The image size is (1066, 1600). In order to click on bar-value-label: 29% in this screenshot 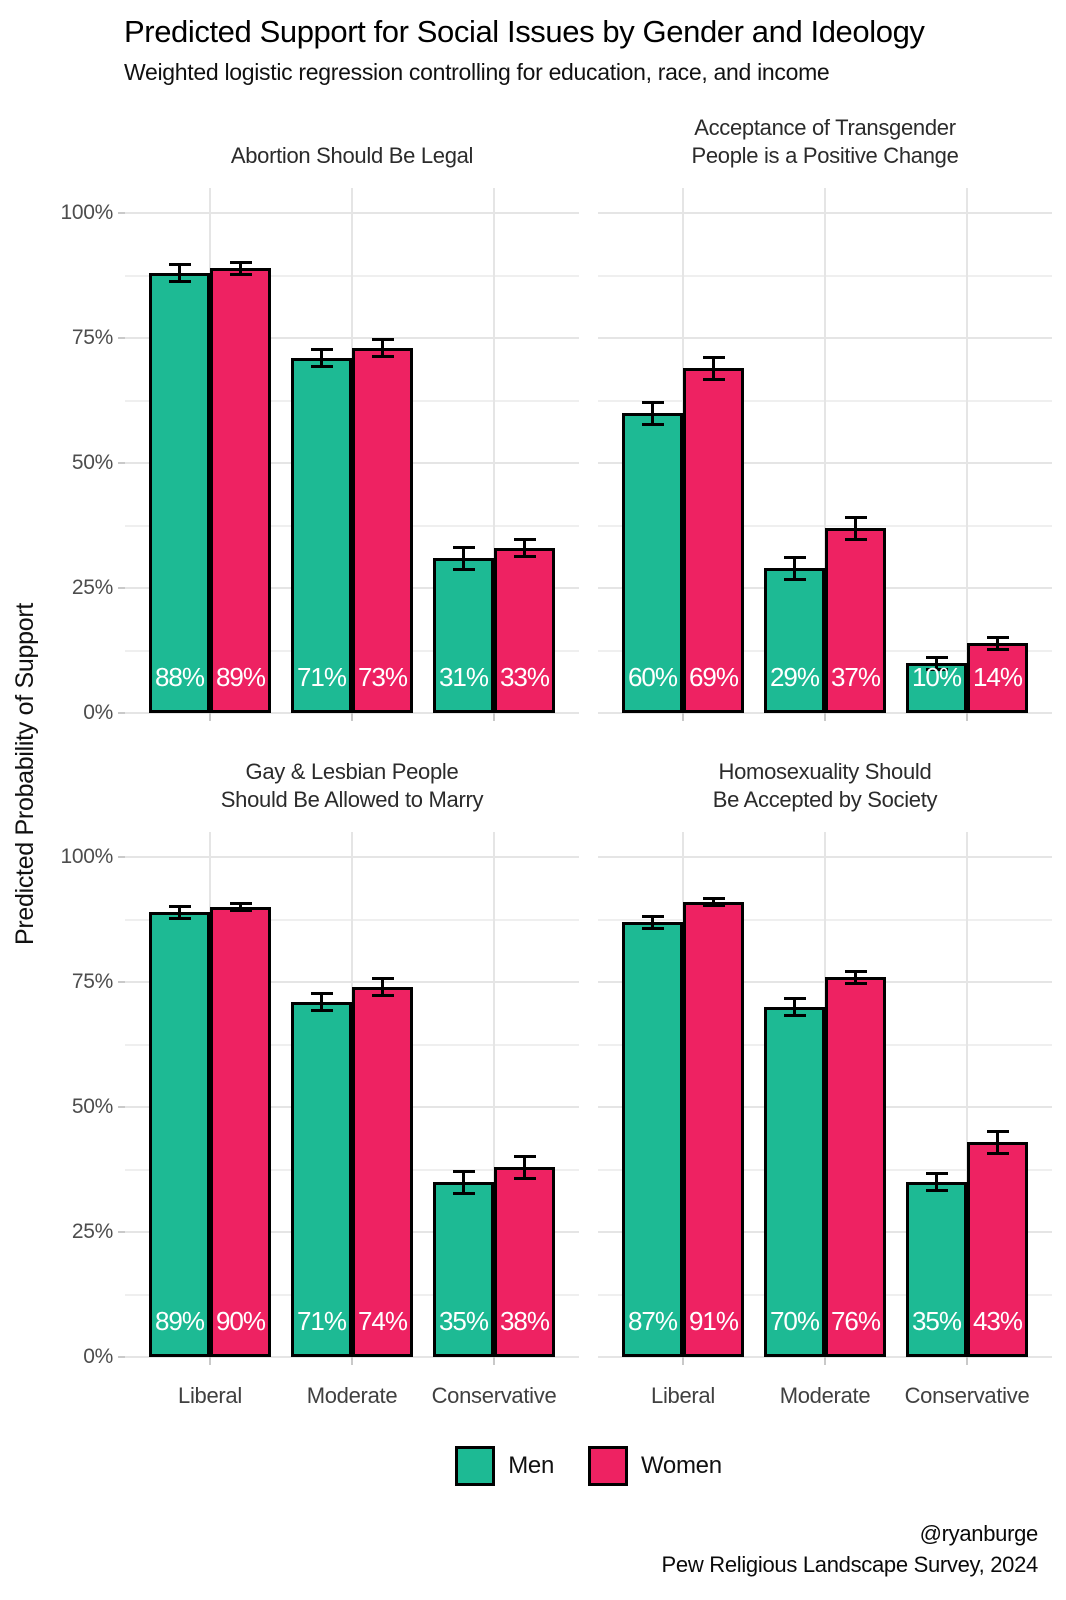, I will do `click(794, 677)`.